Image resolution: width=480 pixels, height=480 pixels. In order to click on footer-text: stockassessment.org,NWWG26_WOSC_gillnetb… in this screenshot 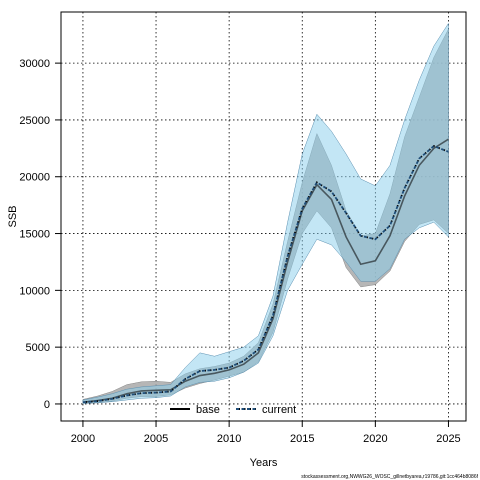, I will do `click(389, 477)`.